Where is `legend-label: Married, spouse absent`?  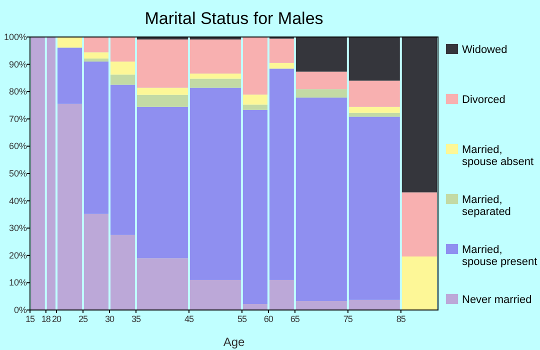
legend-label: Married, spouse absent is located at coordinates (498, 156).